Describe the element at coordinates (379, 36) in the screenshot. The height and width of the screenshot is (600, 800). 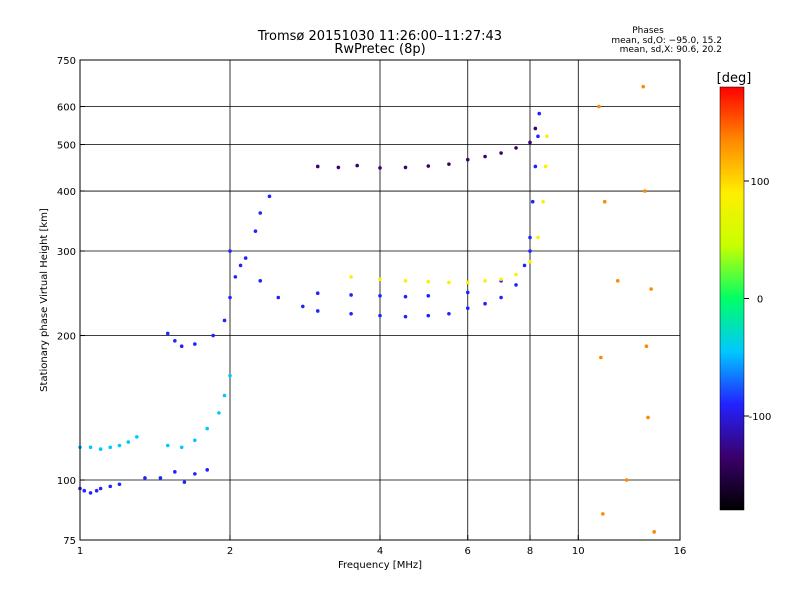
I see `chart-title: Tromsø 20151030 11:26:00–11:27:43` at that location.